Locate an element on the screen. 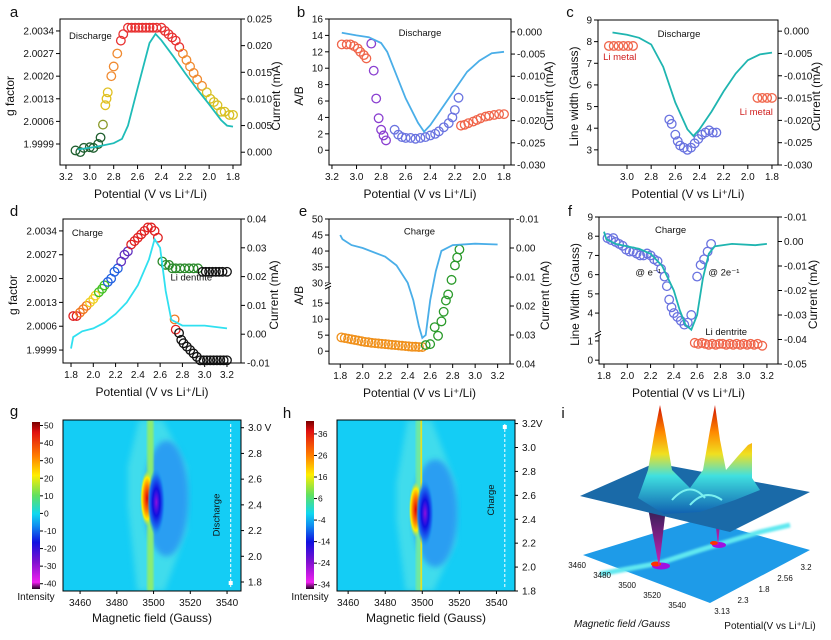 Image resolution: width=831 pixels, height=640 pixels. y-tick-label: 14 is located at coordinates (318, 36).